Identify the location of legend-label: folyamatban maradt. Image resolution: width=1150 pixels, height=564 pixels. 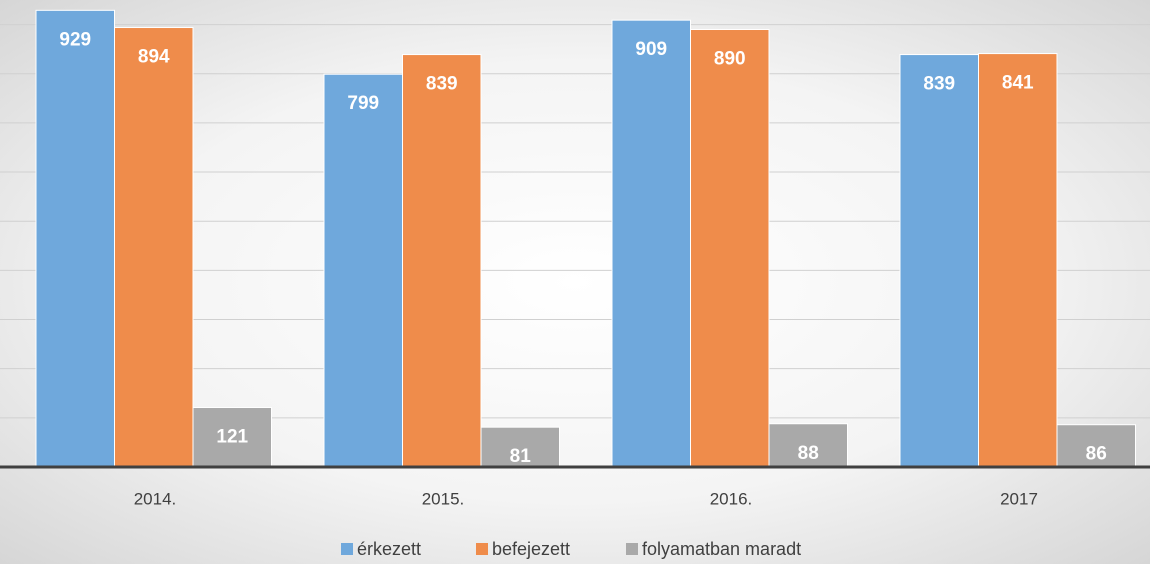
(721, 549).